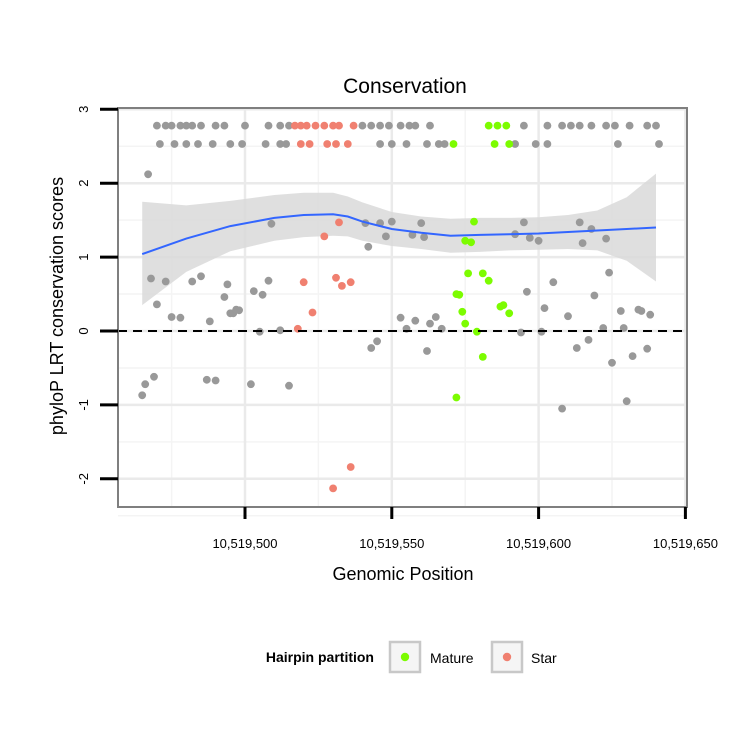 This screenshot has width=750, height=750. I want to click on legend-title: Hairpin partition, so click(320, 657).